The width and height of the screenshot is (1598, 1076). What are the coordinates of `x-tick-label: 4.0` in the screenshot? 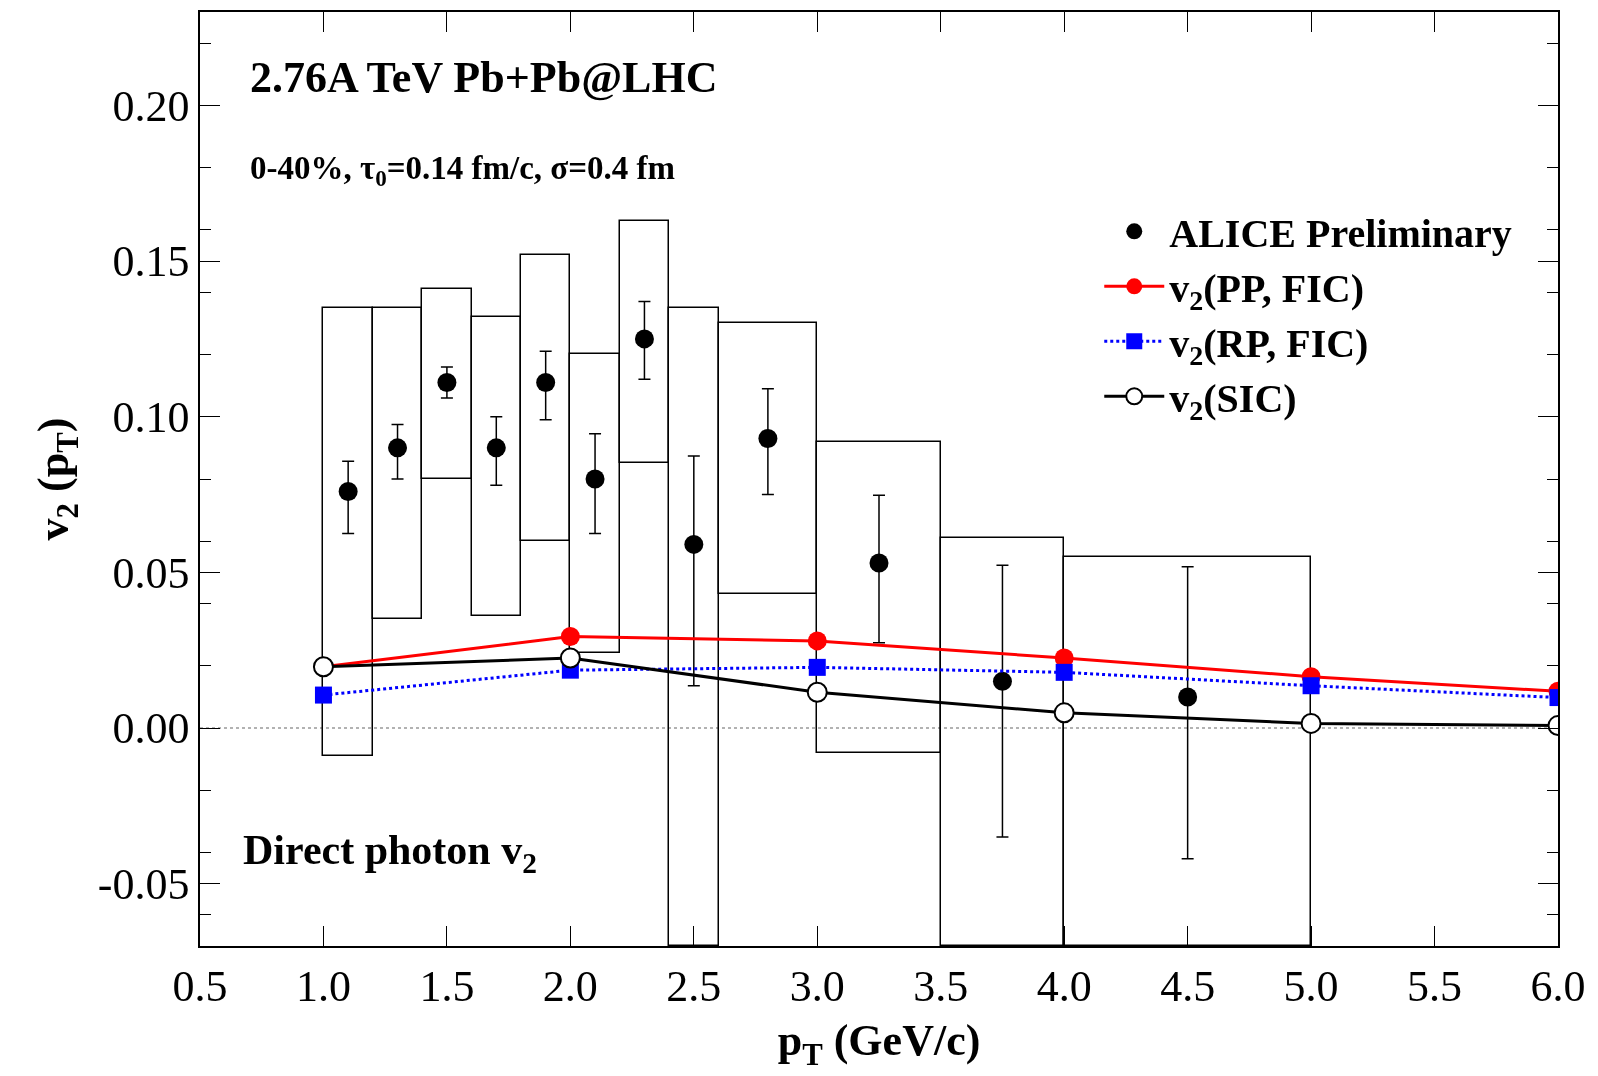 It's located at (1064, 986).